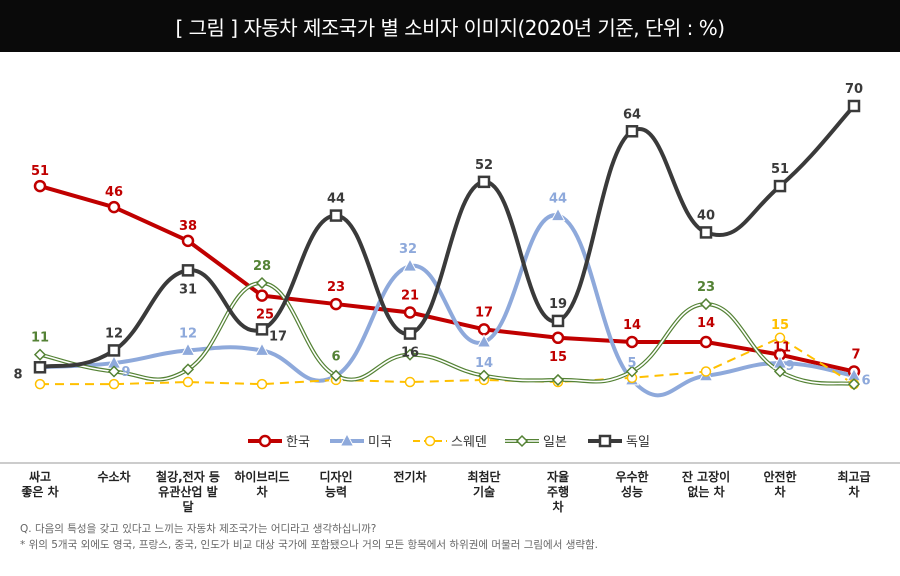 The width and height of the screenshot is (900, 576). I want to click on series-1-label-7: 44, so click(558, 199).